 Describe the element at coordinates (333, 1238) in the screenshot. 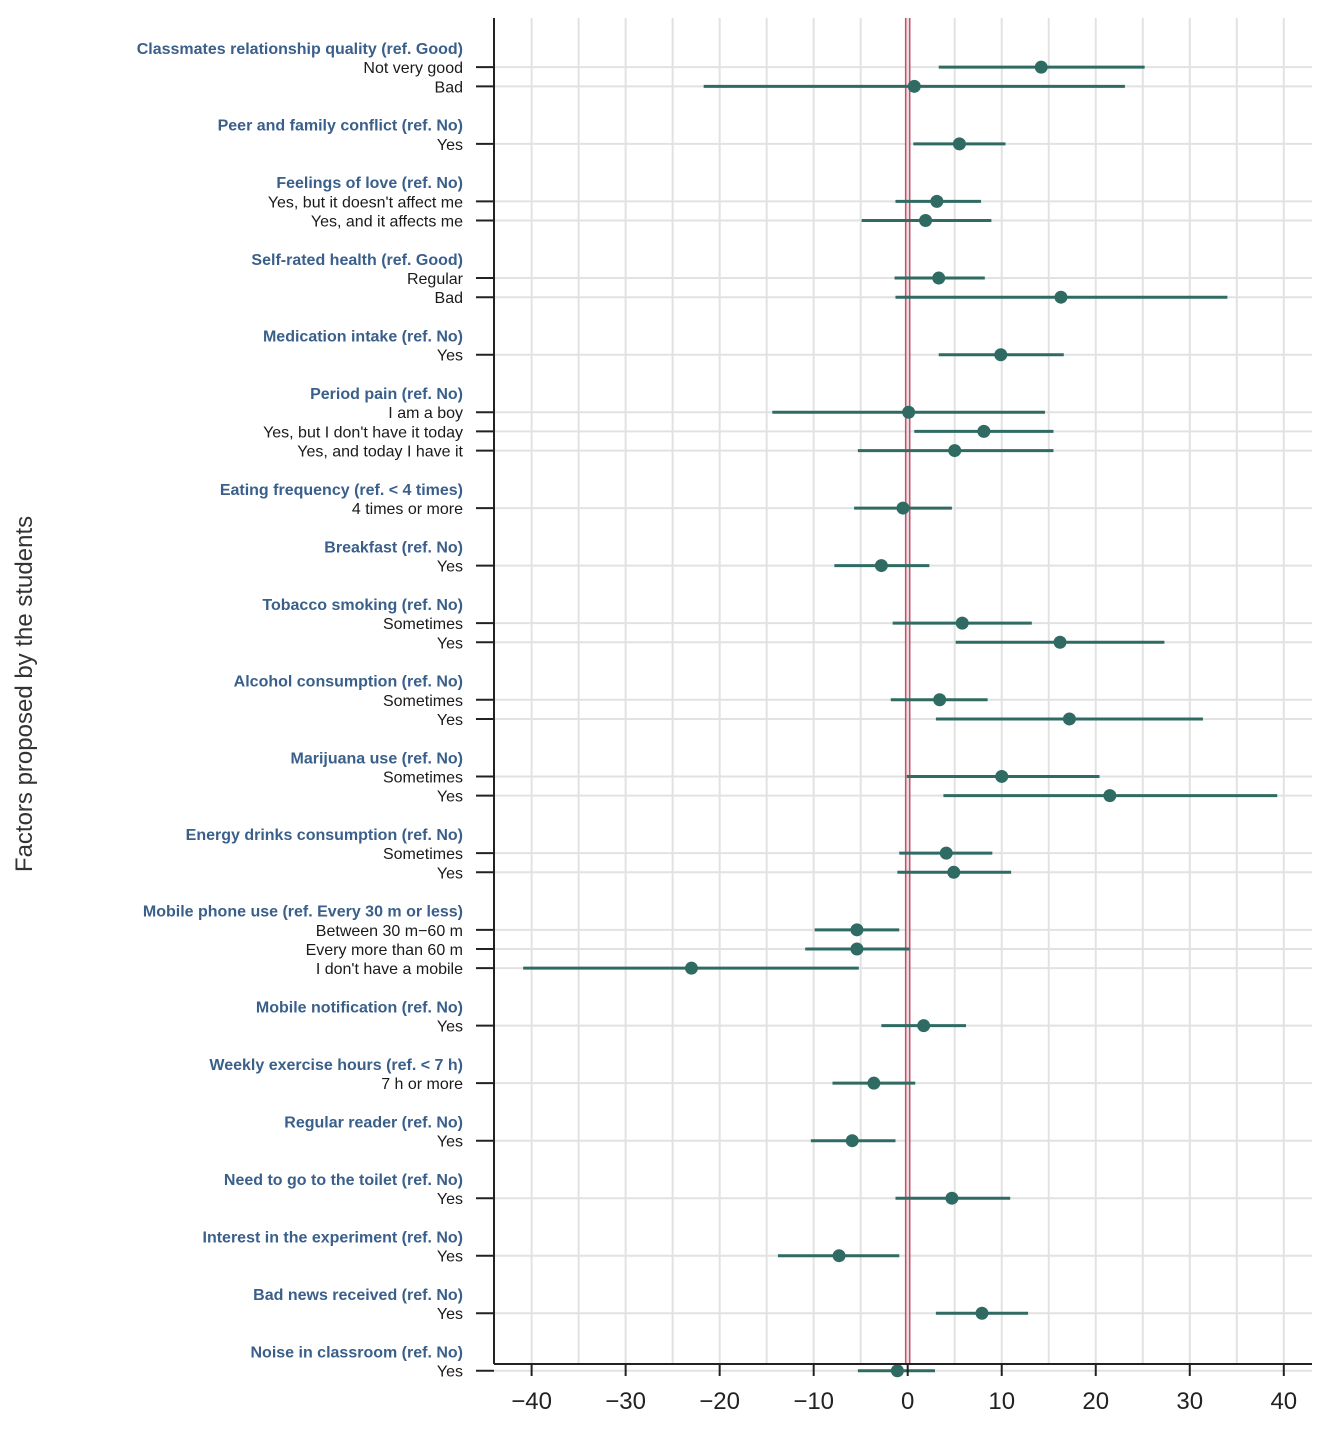

I see `group-label: Interest in the experiment (ref. No)` at that location.